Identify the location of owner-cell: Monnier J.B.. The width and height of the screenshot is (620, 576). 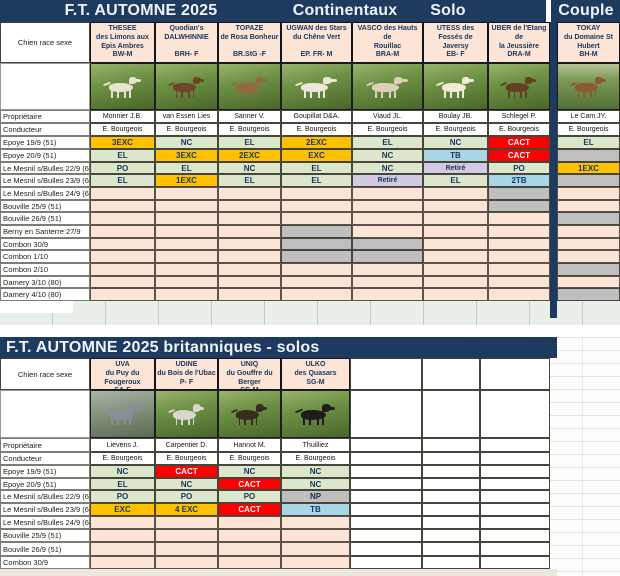
(122, 116).